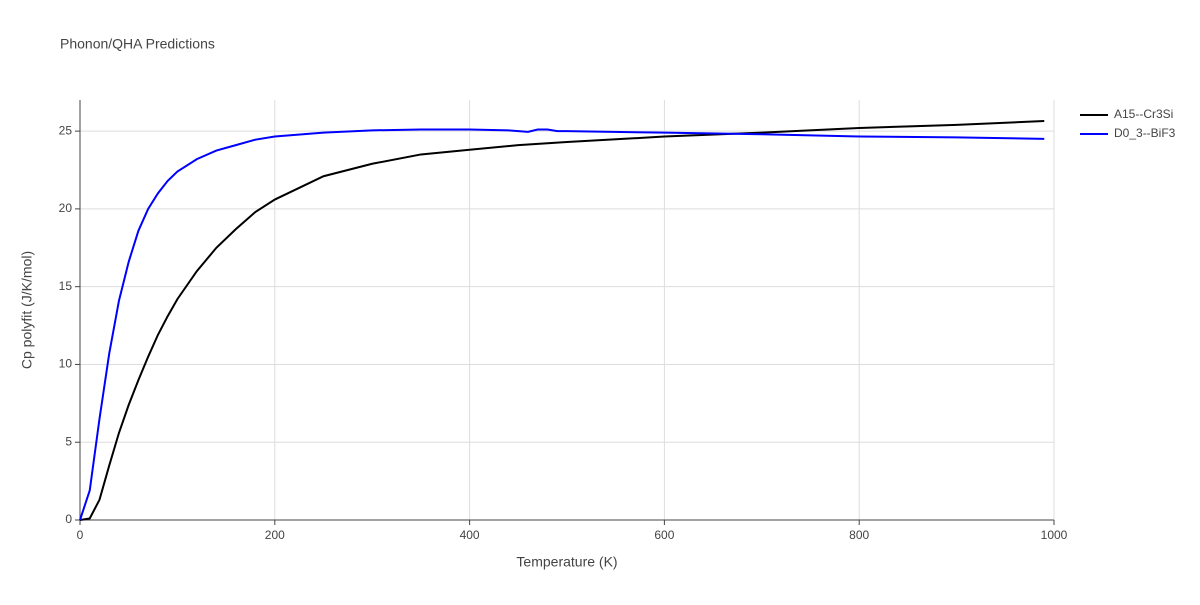 Image resolution: width=1200 pixels, height=605 pixels. I want to click on y-axis-label: Cp polyfit (J/K/mol), so click(27, 310).